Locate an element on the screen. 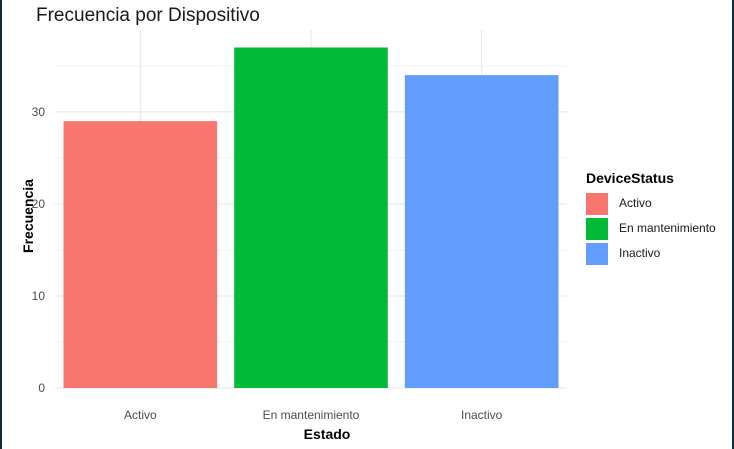 The height and width of the screenshot is (449, 734). legend-swatch-en-mantenimiento is located at coordinates (597, 229).